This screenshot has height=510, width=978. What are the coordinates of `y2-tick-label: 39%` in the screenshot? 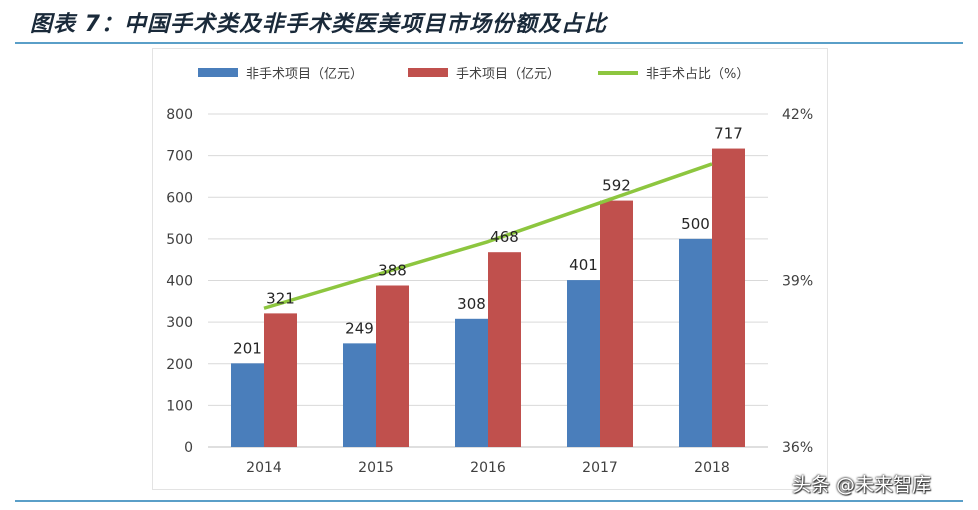 It's located at (797, 282).